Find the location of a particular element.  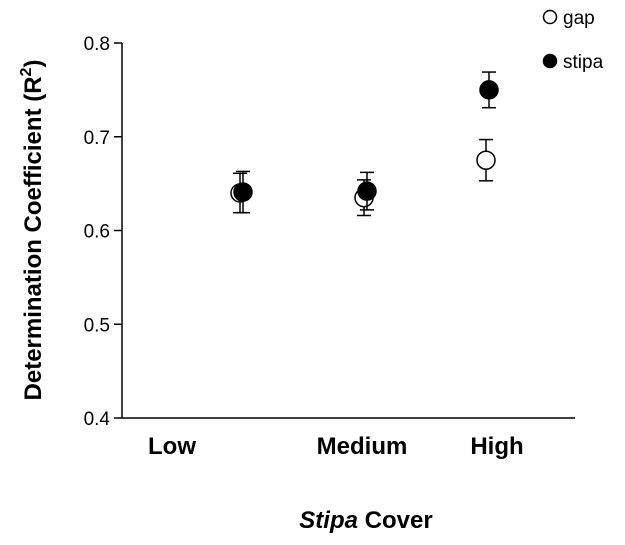

legend-marker-stipa is located at coordinates (550, 61).